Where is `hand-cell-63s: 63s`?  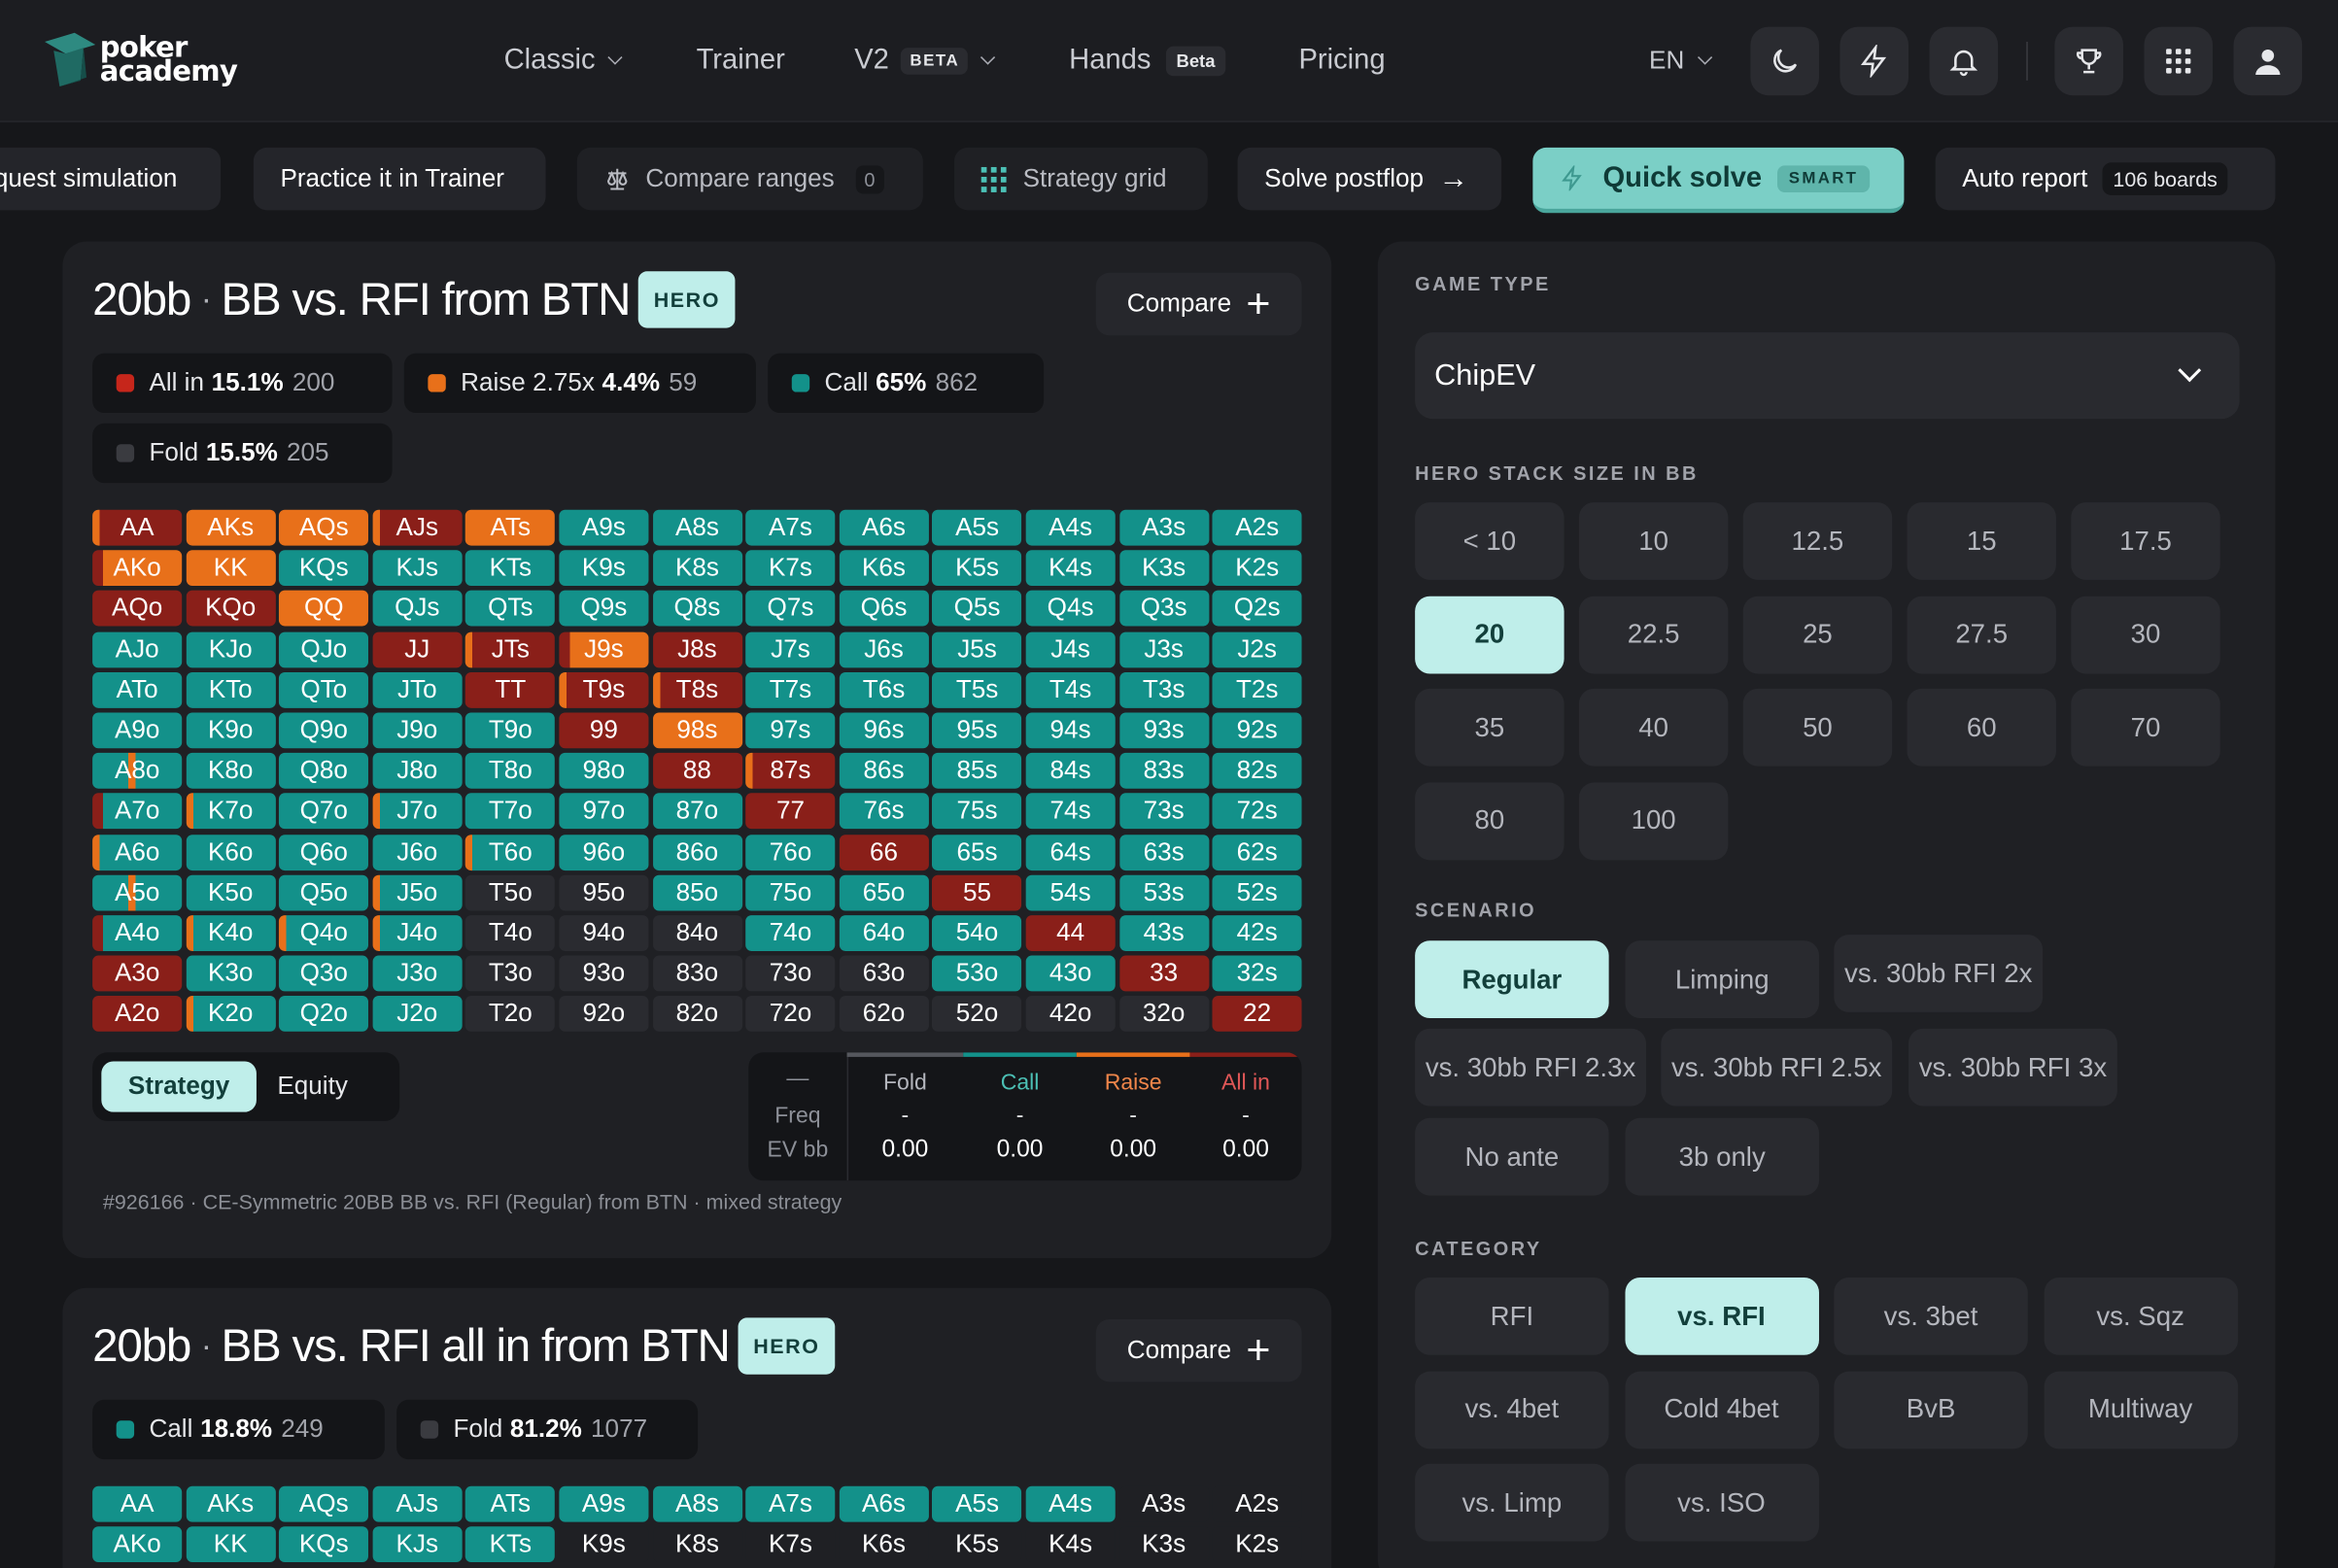
hand-cell-63s: 63s is located at coordinates (1163, 852).